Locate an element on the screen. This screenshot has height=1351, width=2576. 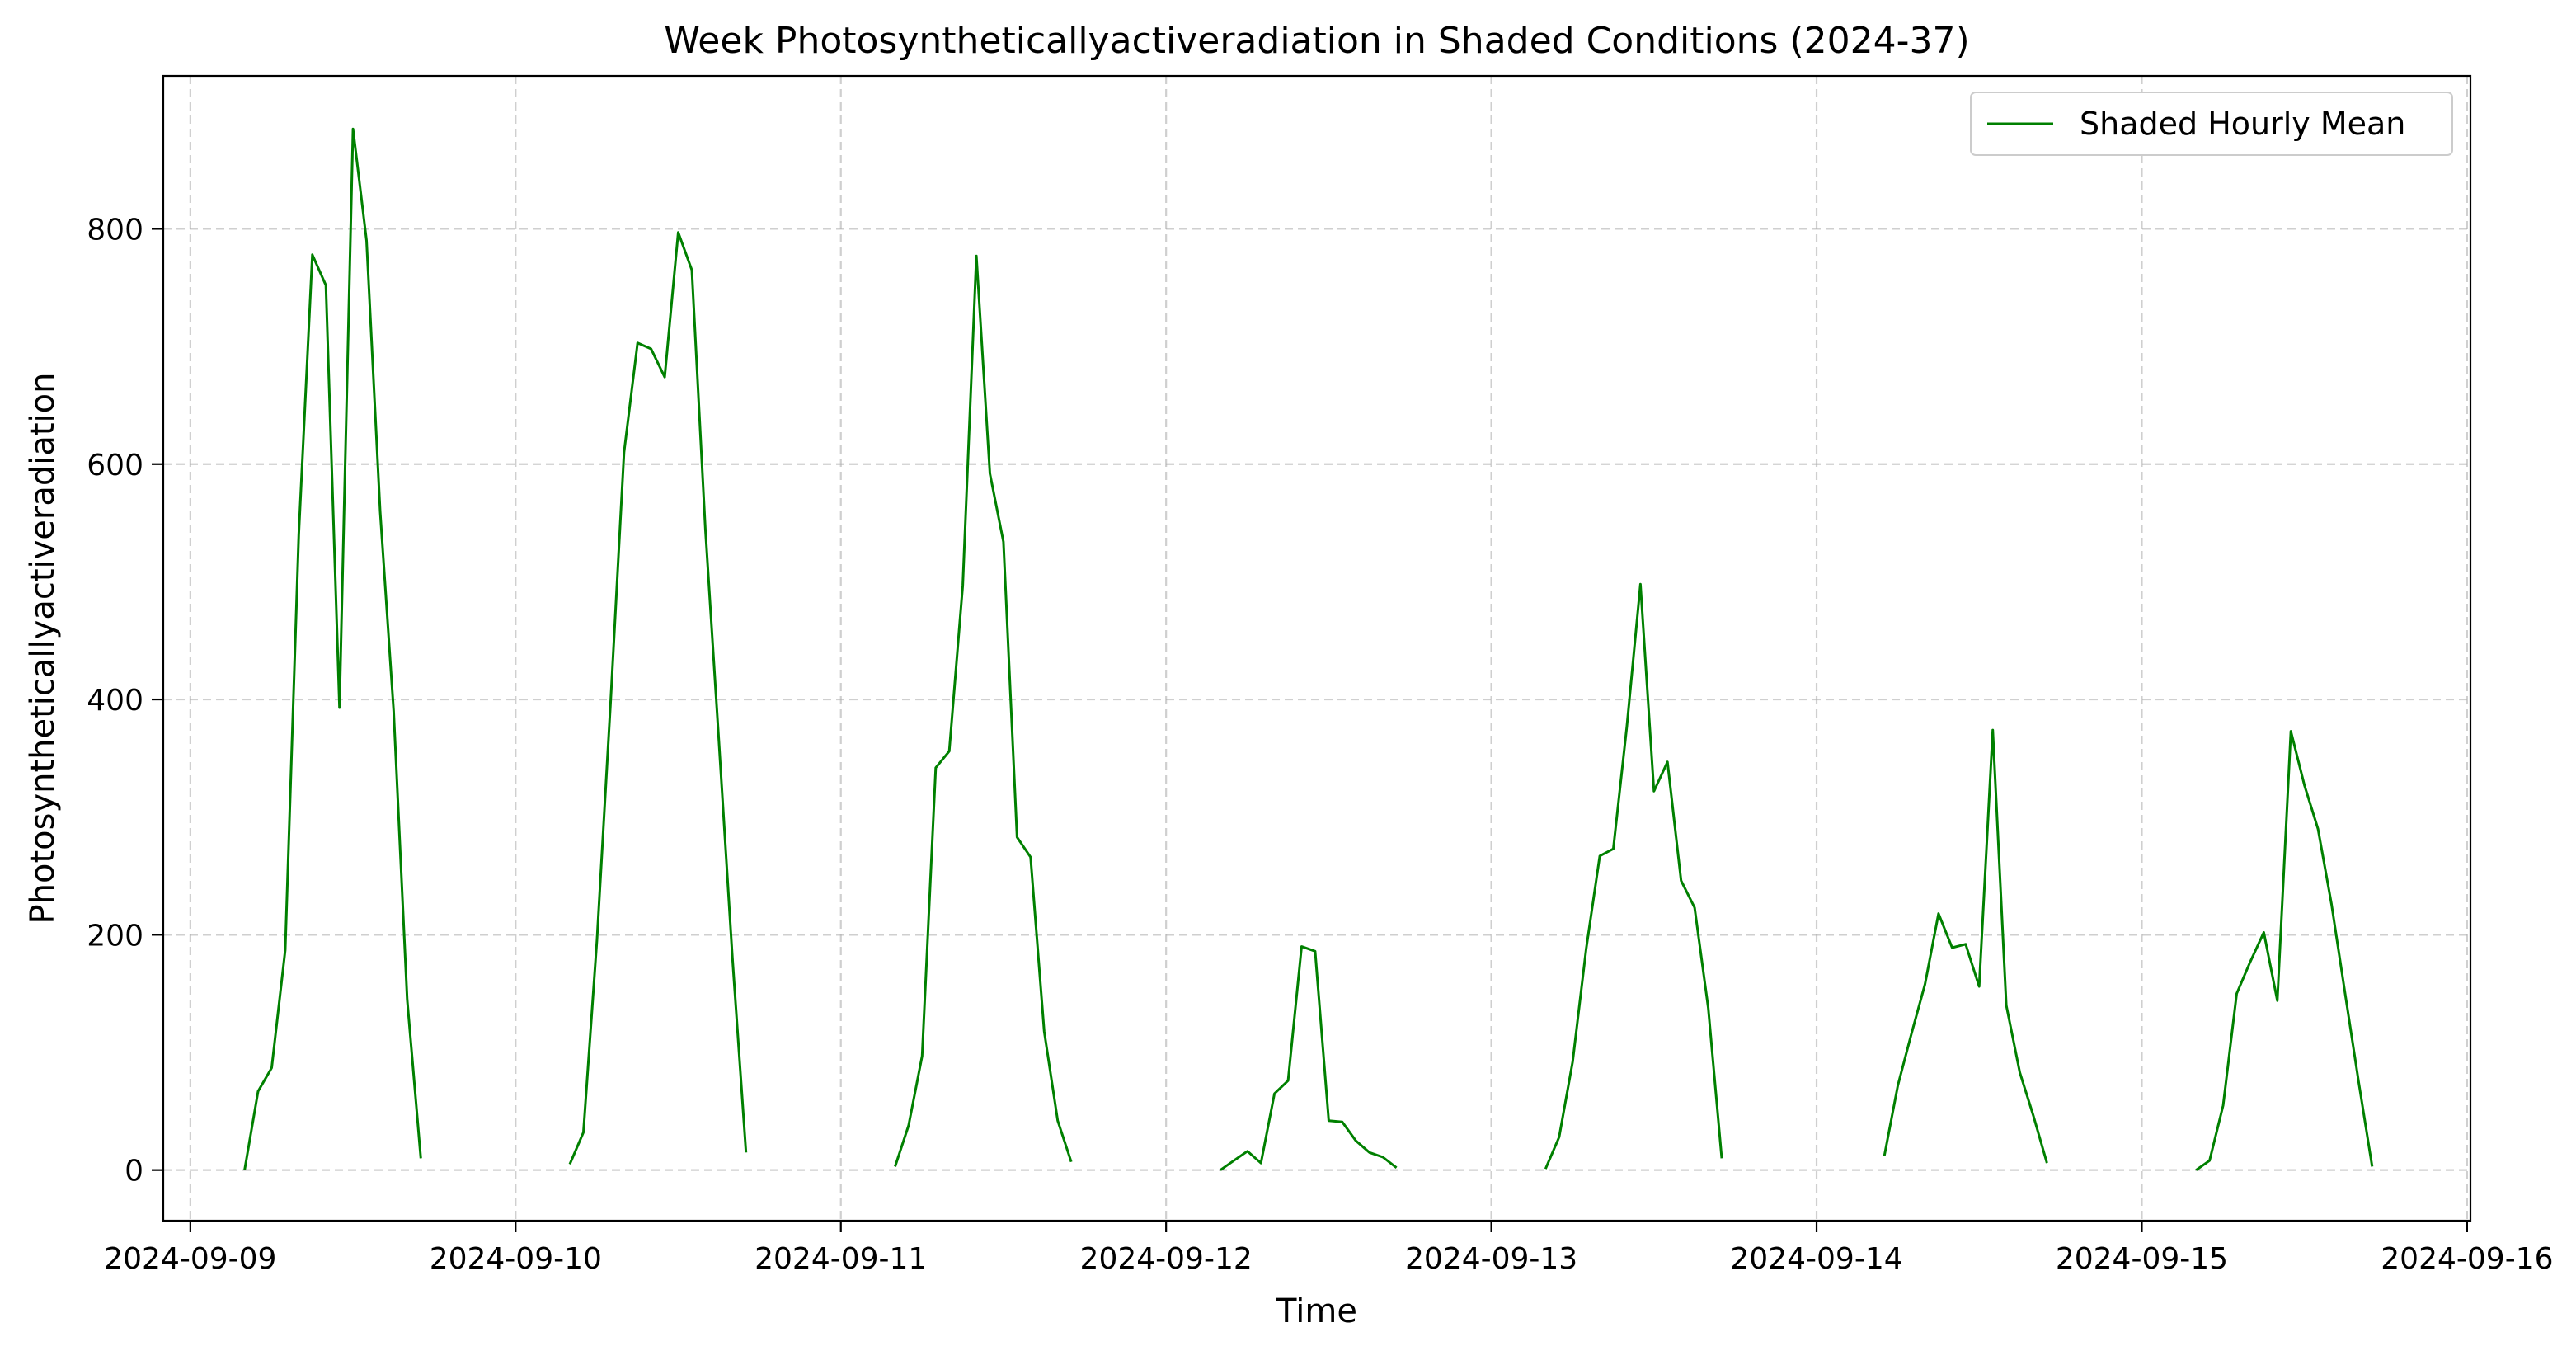
x-tick-label: 2024-09-16 is located at coordinates (2467, 1259).